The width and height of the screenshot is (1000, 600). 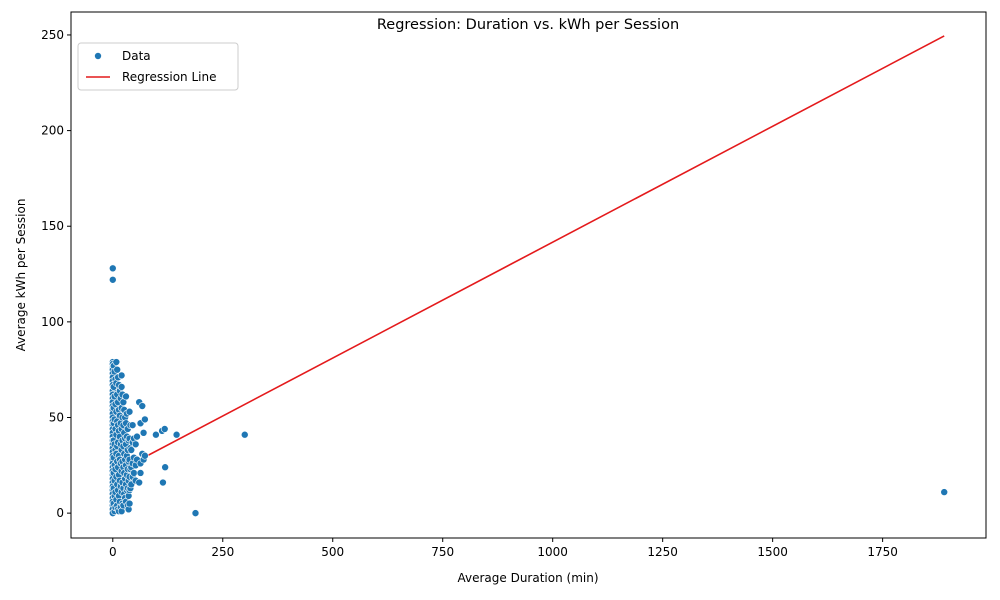 What do you see at coordinates (772, 552) in the screenshot?
I see `x-tick-label: 1500` at bounding box center [772, 552].